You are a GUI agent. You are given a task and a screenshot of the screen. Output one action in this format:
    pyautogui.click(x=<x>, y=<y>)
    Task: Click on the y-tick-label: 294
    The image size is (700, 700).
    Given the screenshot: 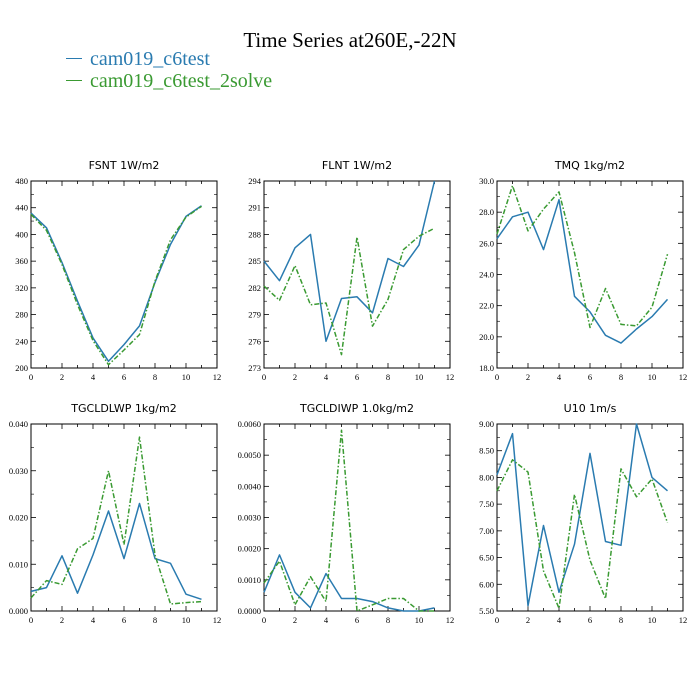 What is the action you would take?
    pyautogui.click(x=255, y=181)
    